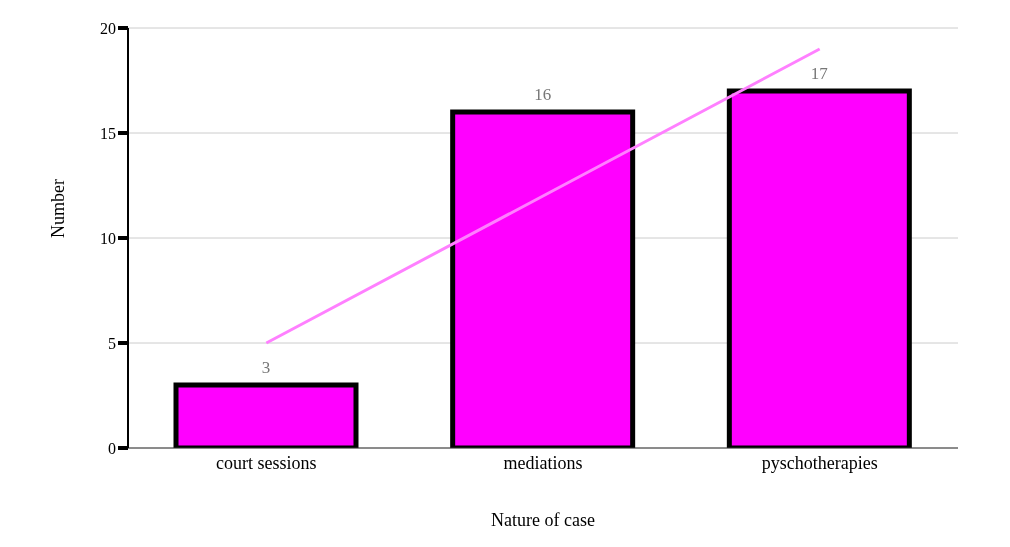  What do you see at coordinates (108, 28) in the screenshot?
I see `y-tick-label: 20` at bounding box center [108, 28].